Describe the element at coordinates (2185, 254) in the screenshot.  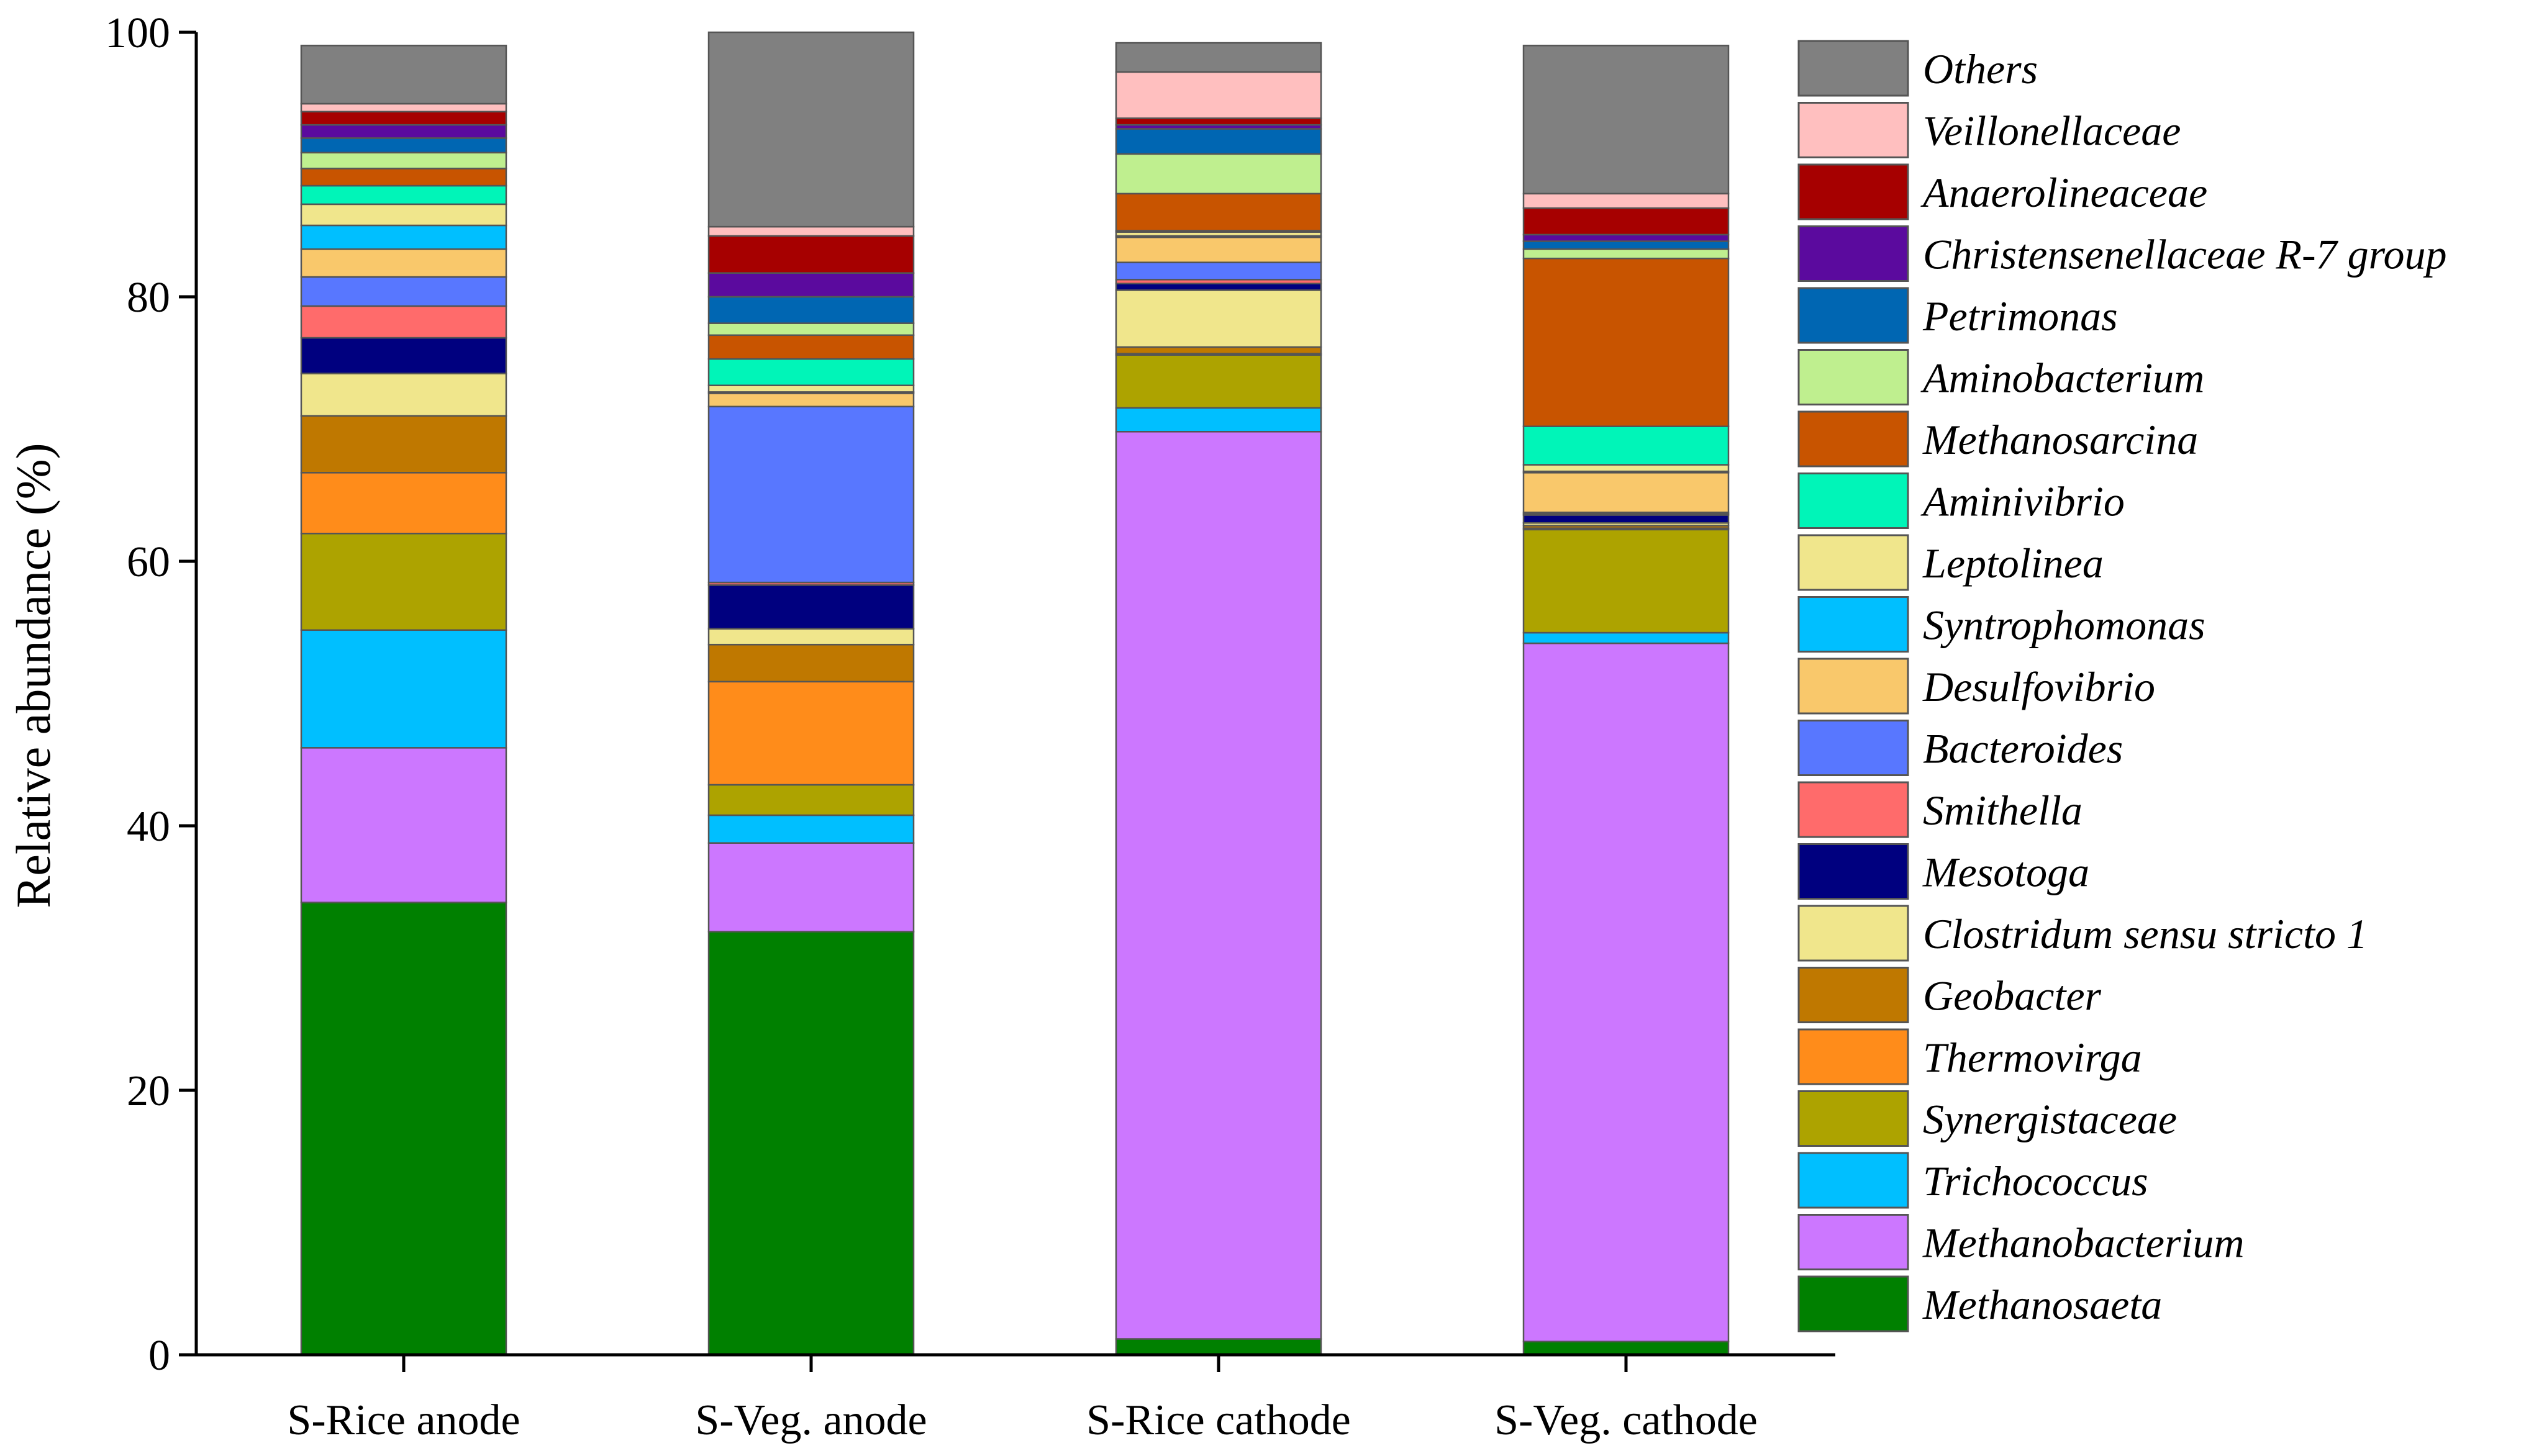
I see `legend-label: Christensenellaceae R-7 group` at that location.